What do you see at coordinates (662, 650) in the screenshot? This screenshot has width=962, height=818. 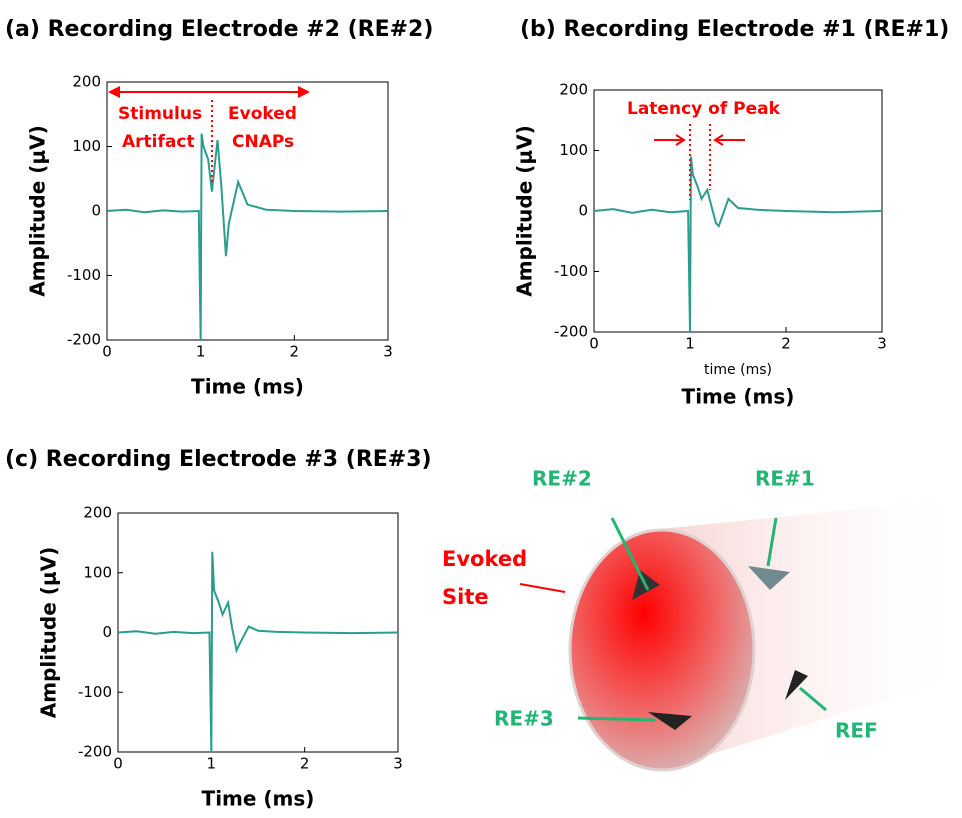 I see `cylinder-face` at bounding box center [662, 650].